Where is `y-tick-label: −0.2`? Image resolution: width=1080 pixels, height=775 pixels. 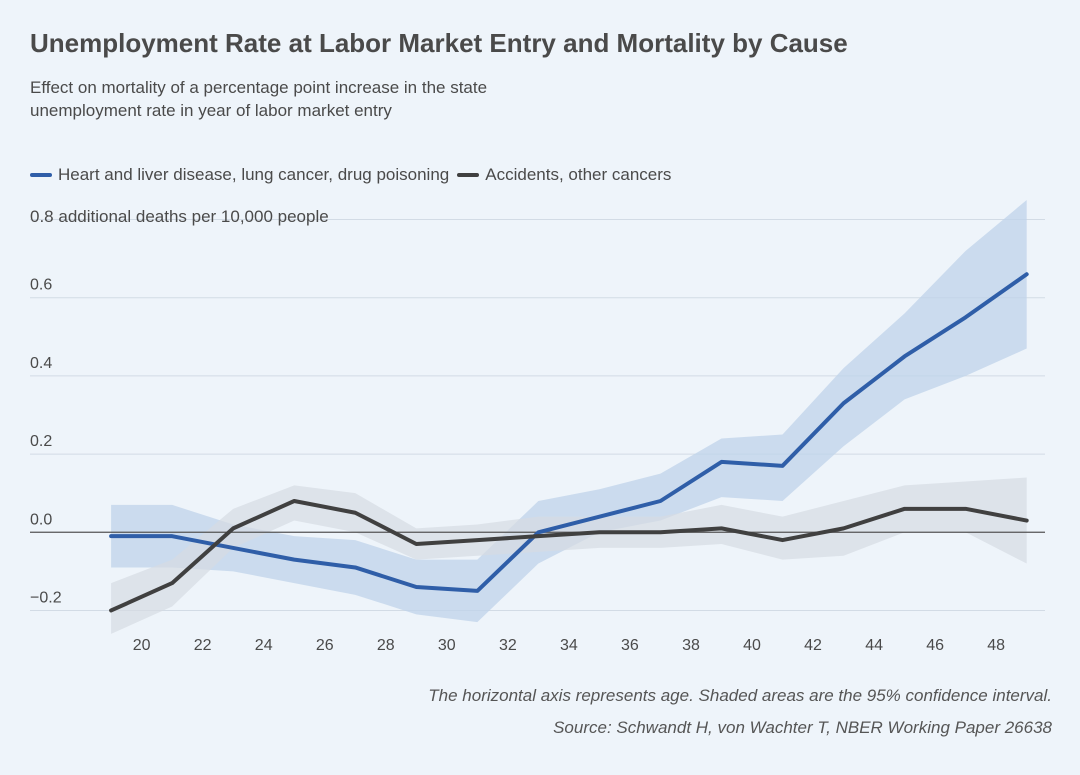 y-tick-label: −0.2 is located at coordinates (46, 597).